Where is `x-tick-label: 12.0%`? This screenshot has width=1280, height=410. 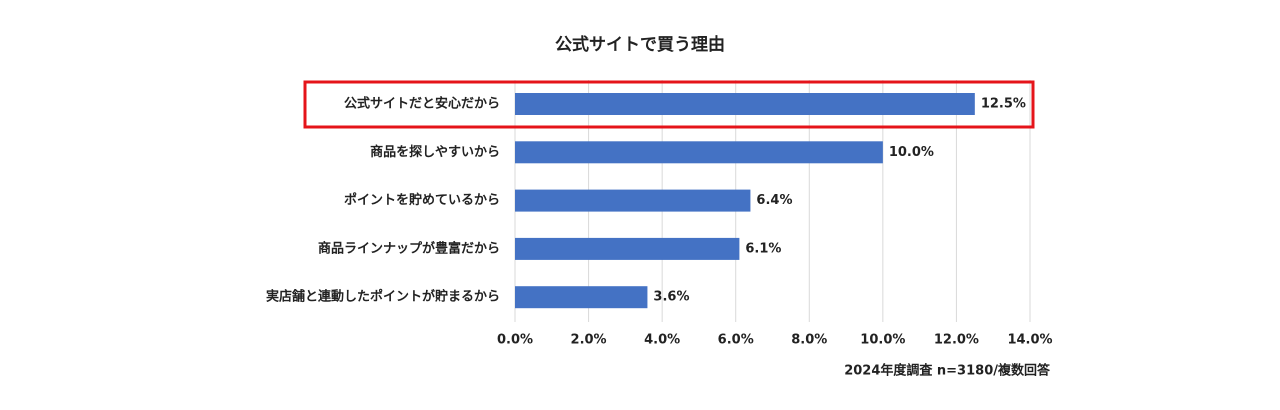 x-tick-label: 12.0% is located at coordinates (956, 340).